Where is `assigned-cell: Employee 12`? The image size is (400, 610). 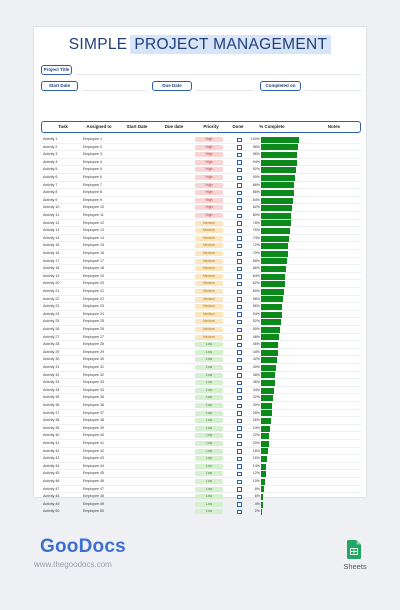
assigned-cell: Employee 12 is located at coordinates (93, 222).